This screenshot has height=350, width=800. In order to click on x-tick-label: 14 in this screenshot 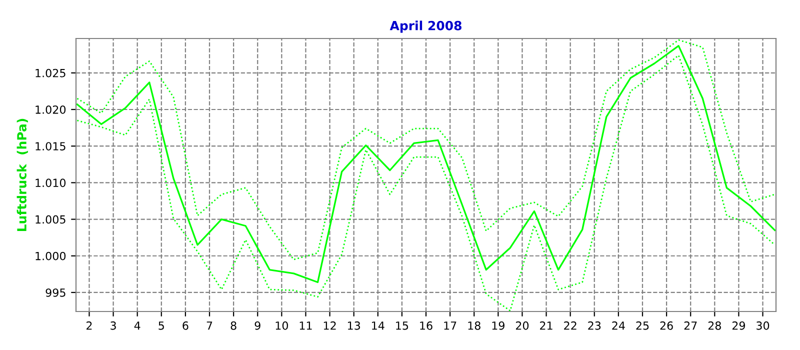, I will do `click(378, 326)`.